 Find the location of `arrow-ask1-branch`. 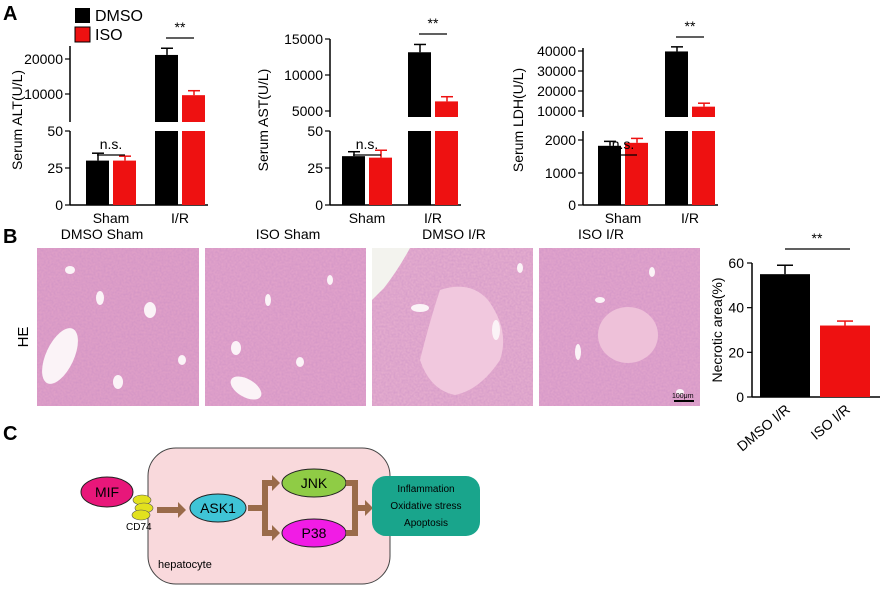

arrow-ask1-branch is located at coordinates (264, 508).